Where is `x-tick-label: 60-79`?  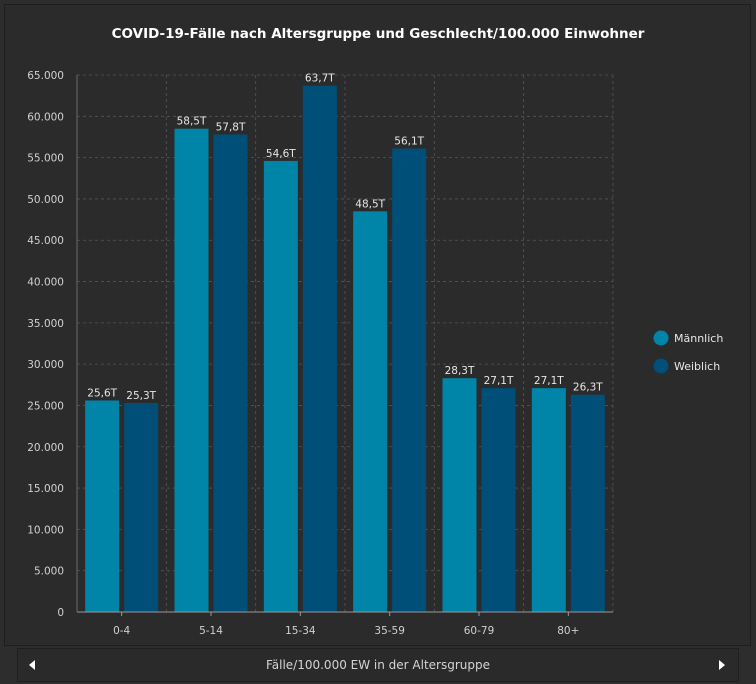 x-tick-label: 60-79 is located at coordinates (479, 631).